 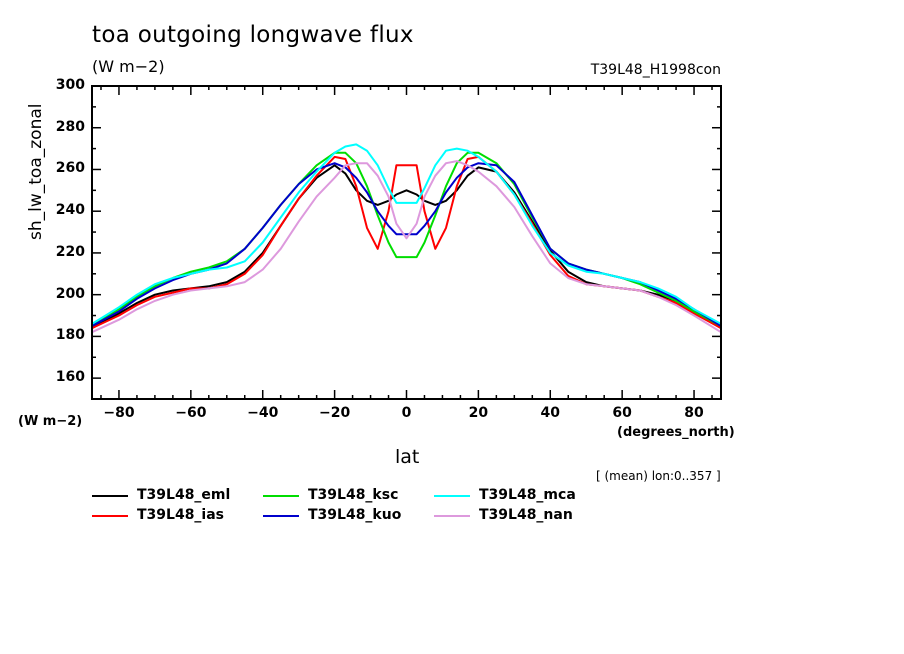 What do you see at coordinates (119, 413) in the screenshot?
I see `x-tick-label: −80` at bounding box center [119, 413].